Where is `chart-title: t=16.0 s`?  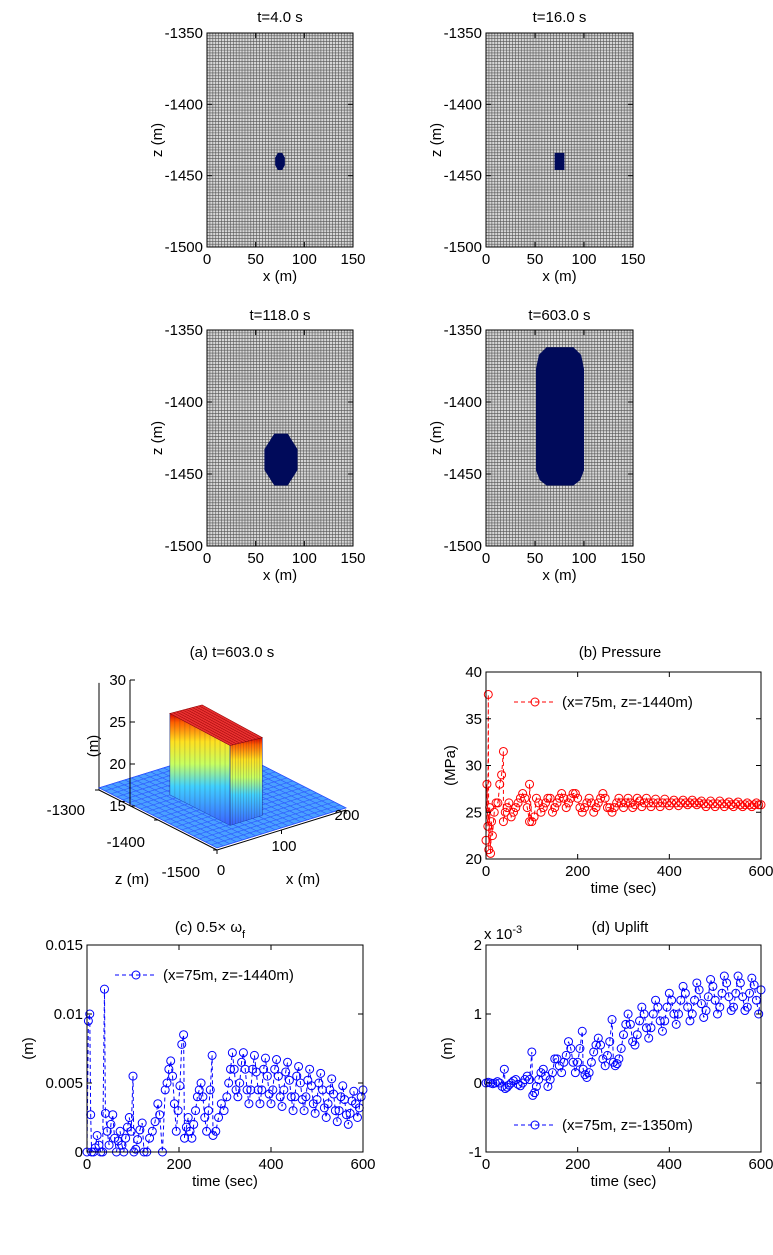 chart-title: t=16.0 s is located at coordinates (560, 17).